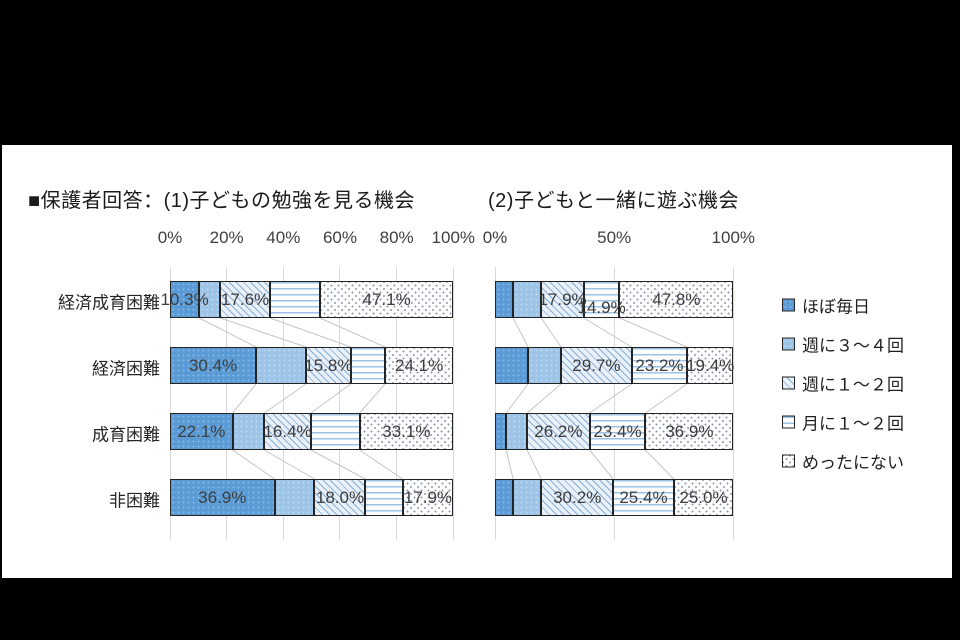 This screenshot has height=640, width=960. Describe the element at coordinates (226, 237) in the screenshot. I see `axis-tick-label: 20%` at that location.